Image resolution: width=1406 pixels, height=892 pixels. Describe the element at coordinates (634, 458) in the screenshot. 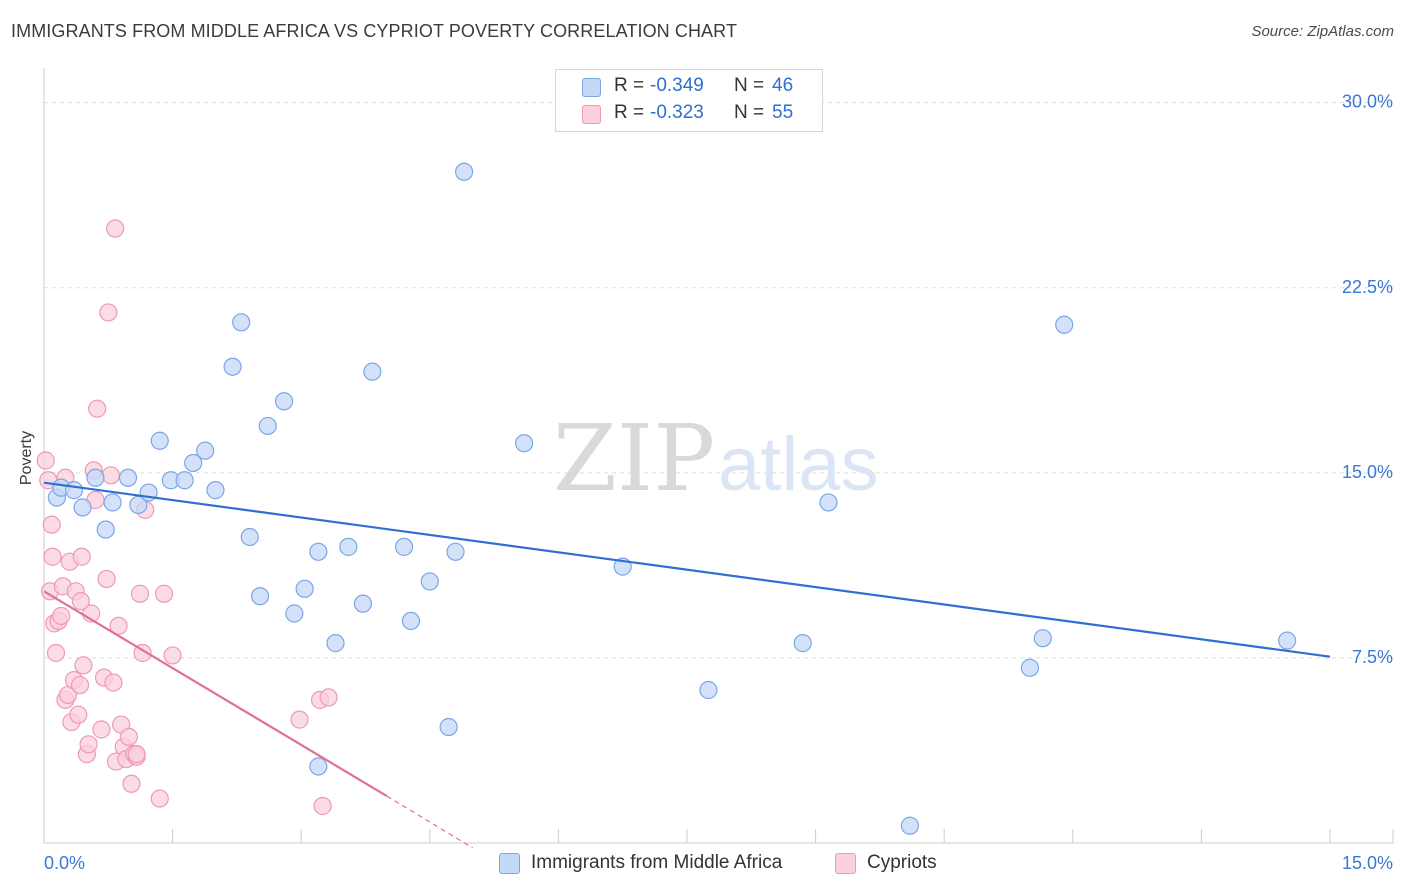

I see `watermark-zip: ZIP` at that location.